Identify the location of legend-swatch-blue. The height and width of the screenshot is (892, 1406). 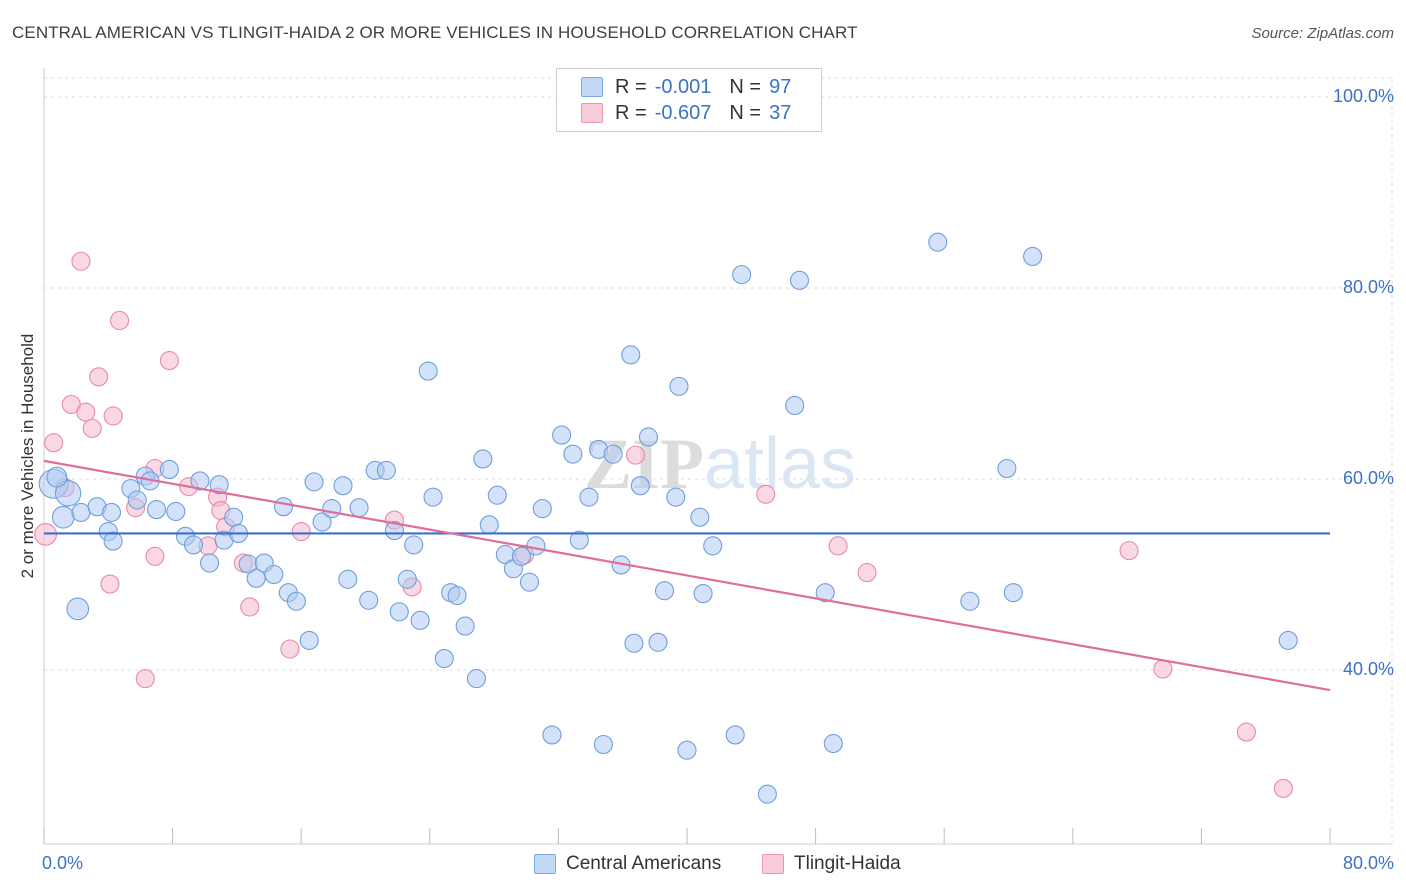
(592, 87).